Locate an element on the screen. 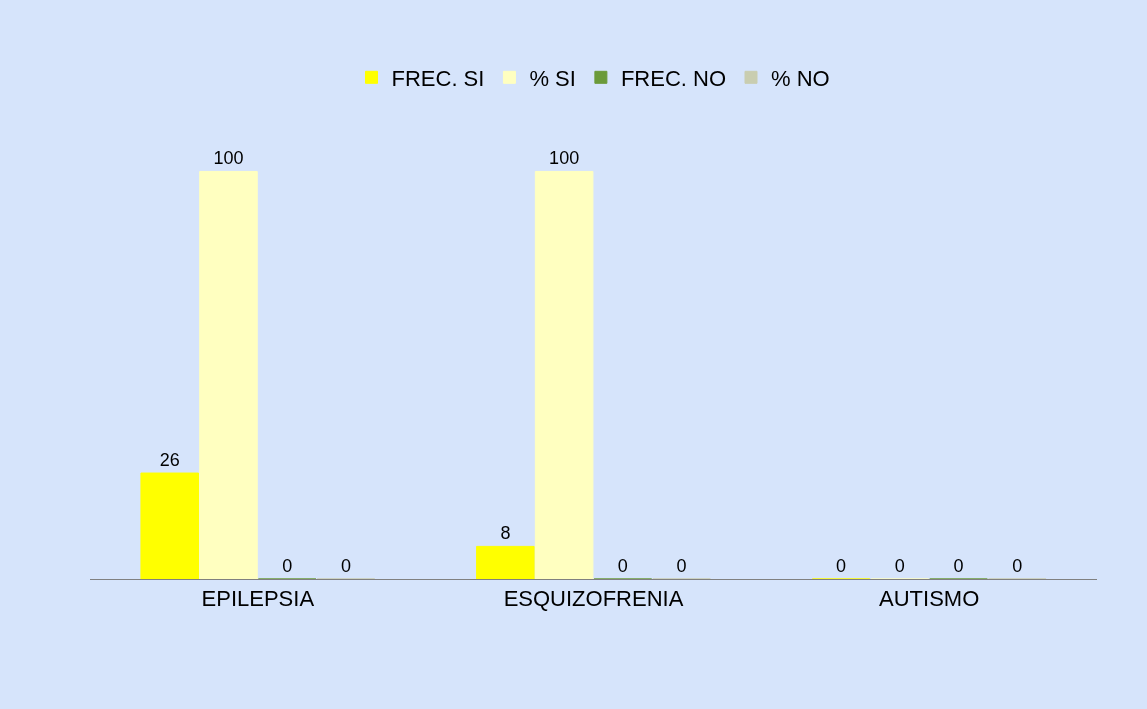 The width and height of the screenshot is (1147, 709). legend-label: FREC. NO is located at coordinates (673, 78).